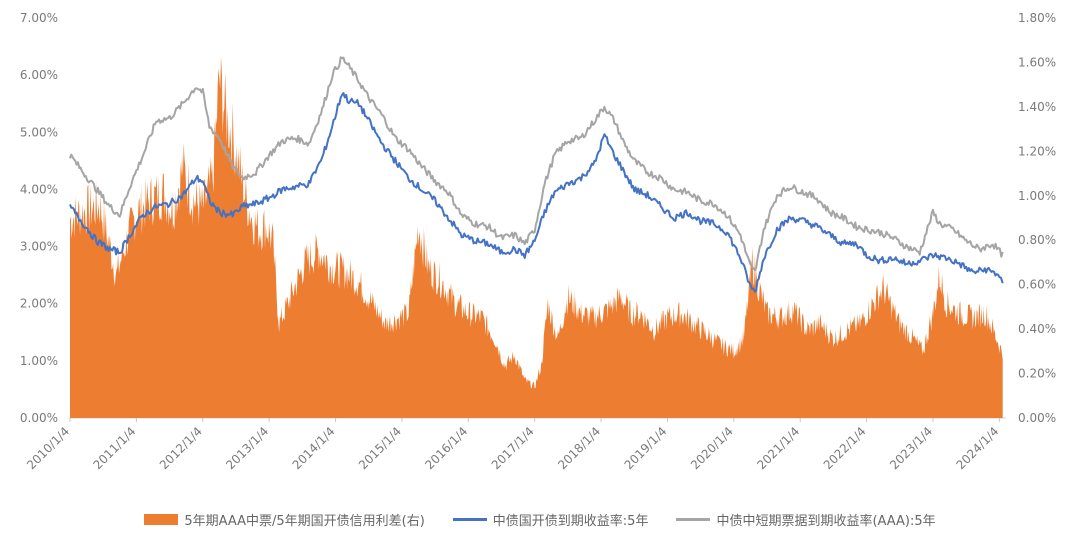  What do you see at coordinates (39, 75) in the screenshot?
I see `left-tick-label: 6.00%` at bounding box center [39, 75].